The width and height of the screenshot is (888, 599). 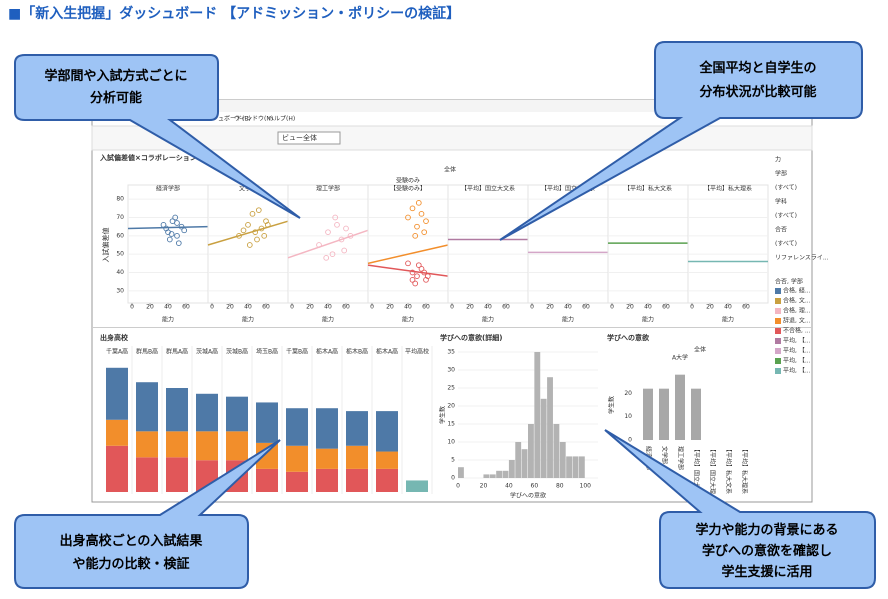 What do you see at coordinates (253, 119) in the screenshot?
I see `menu-item: ウィンドウ(N)` at bounding box center [253, 119].